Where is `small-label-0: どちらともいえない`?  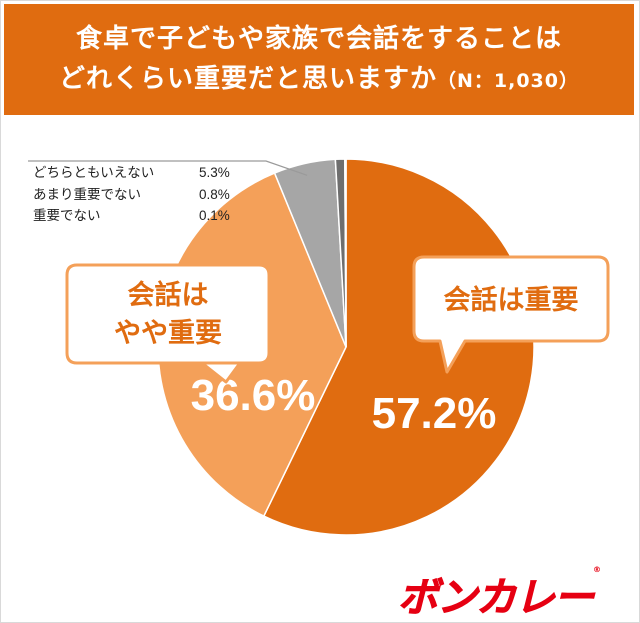 small-label-0: どちらともいえない is located at coordinates (93, 173).